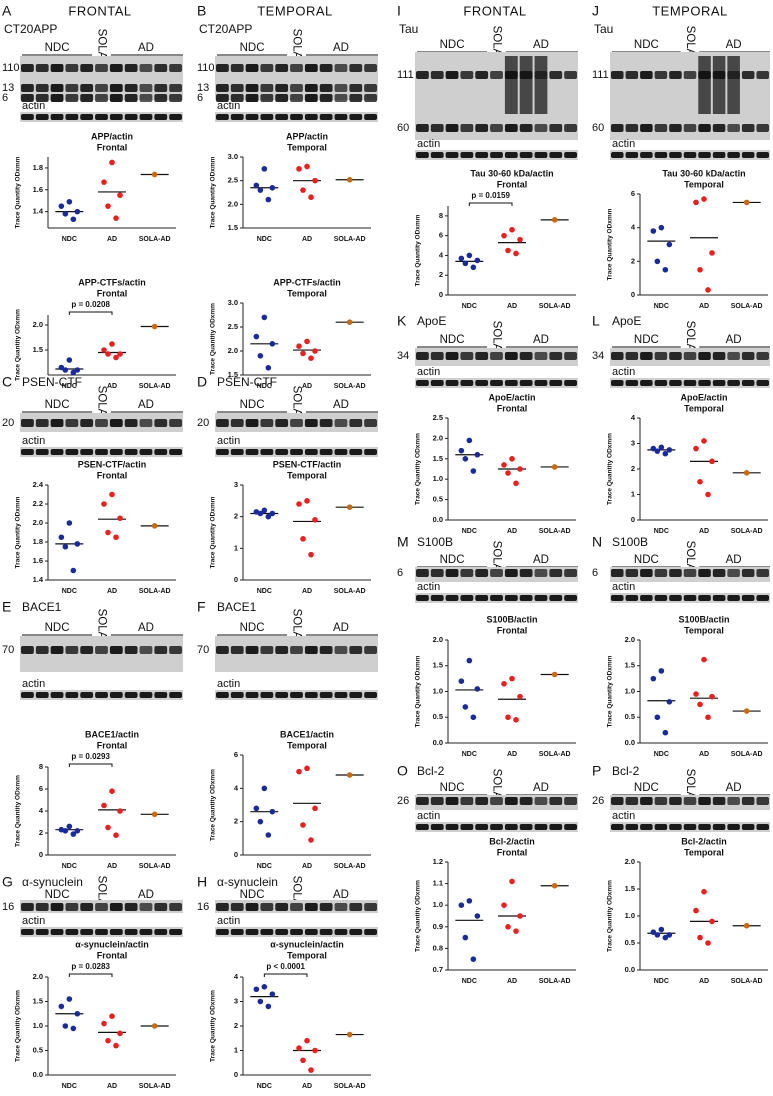 The height and width of the screenshot is (1096, 773). Describe the element at coordinates (8, 907) in the screenshot. I see `mw-marker: 16` at that location.